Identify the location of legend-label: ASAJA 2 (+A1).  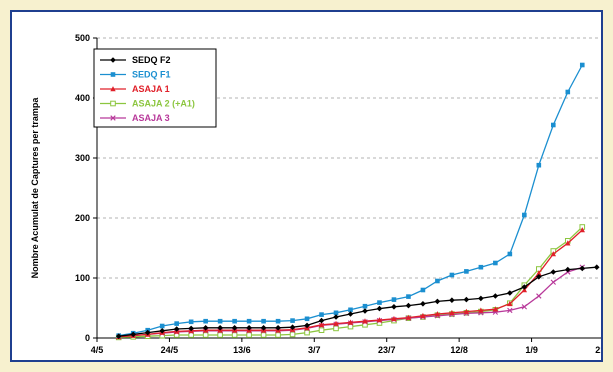
(163, 104).